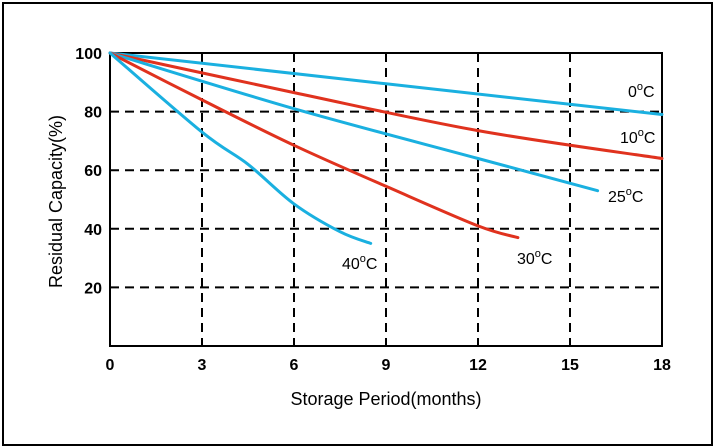 The height and width of the screenshot is (448, 715). What do you see at coordinates (386, 83) in the screenshot?
I see `series-line-0c` at bounding box center [386, 83].